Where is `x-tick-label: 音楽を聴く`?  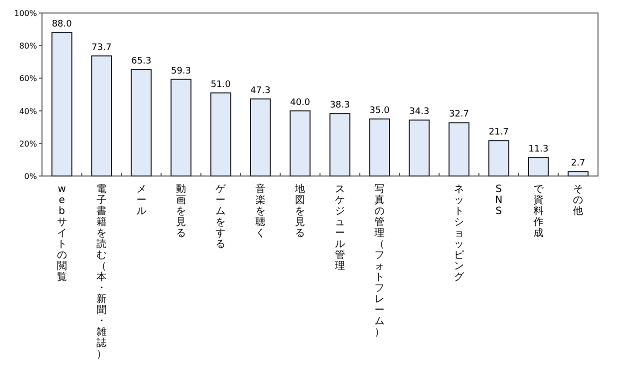
x-tick-label: 音楽を聴く is located at coordinates (260, 211).